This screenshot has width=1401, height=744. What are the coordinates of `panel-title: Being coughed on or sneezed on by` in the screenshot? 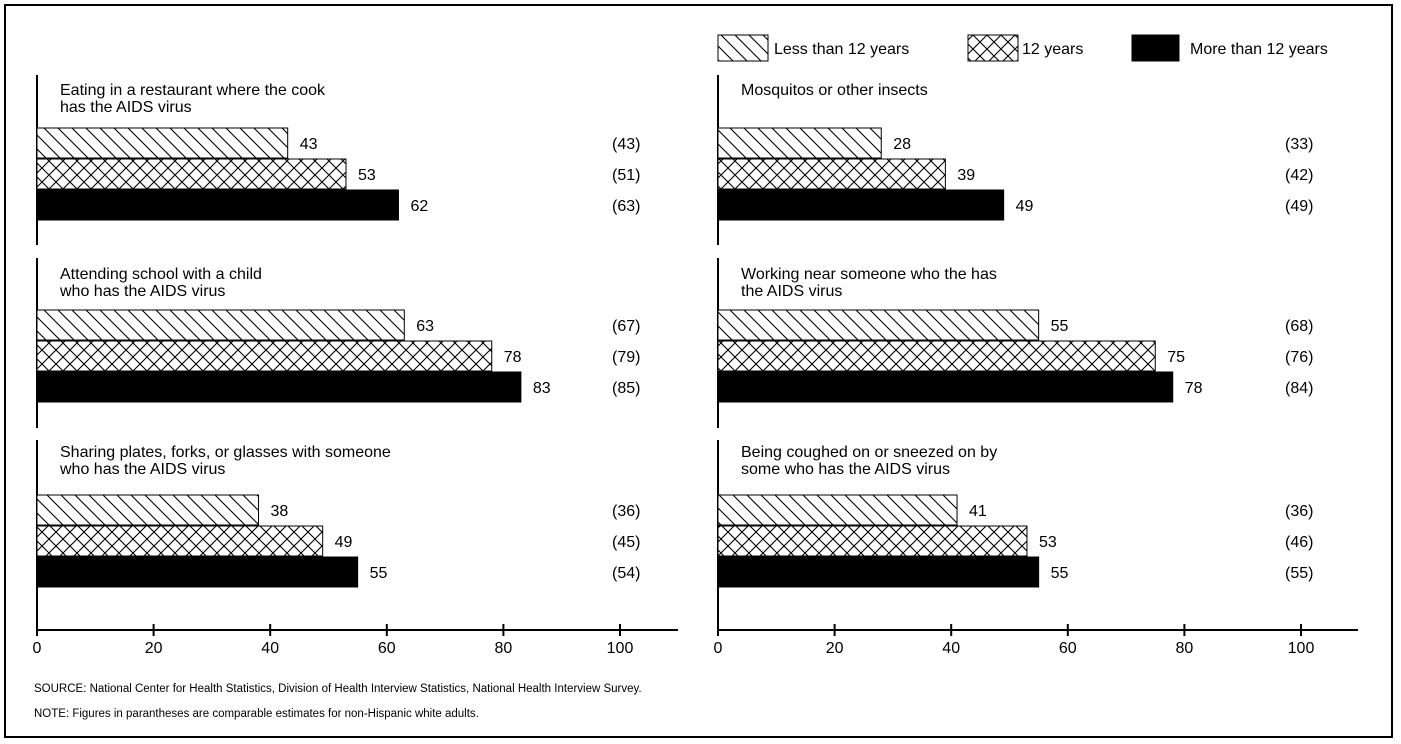 It's located at (869, 452).